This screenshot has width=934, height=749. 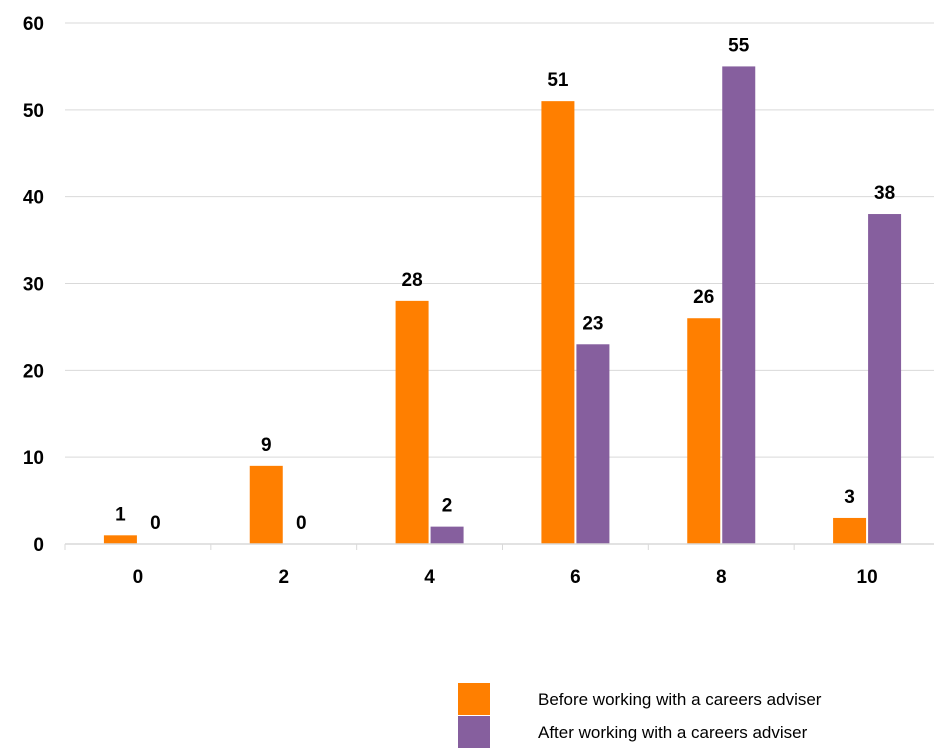 I want to click on data-label: 28, so click(x=412, y=280).